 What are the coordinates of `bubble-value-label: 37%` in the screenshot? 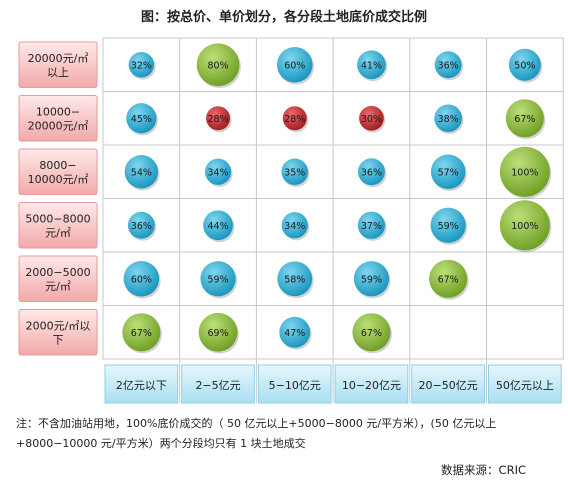 It's located at (371, 226).